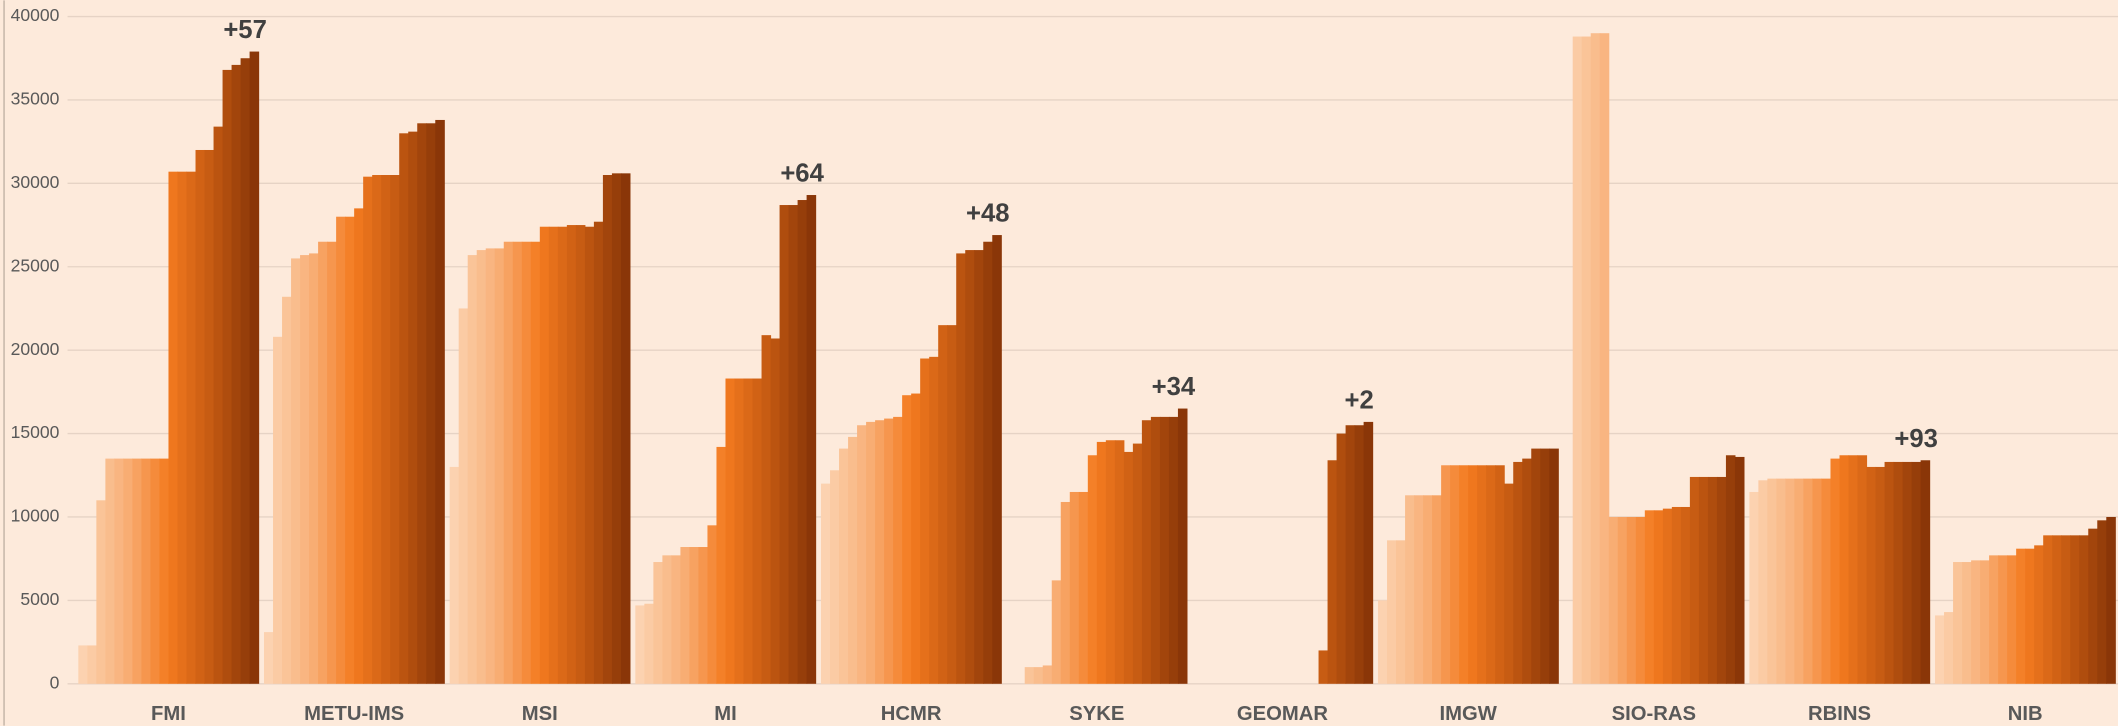 This screenshot has height=726, width=2118. Describe the element at coordinates (35, 15) in the screenshot. I see `y-tick-label: 40000` at that location.